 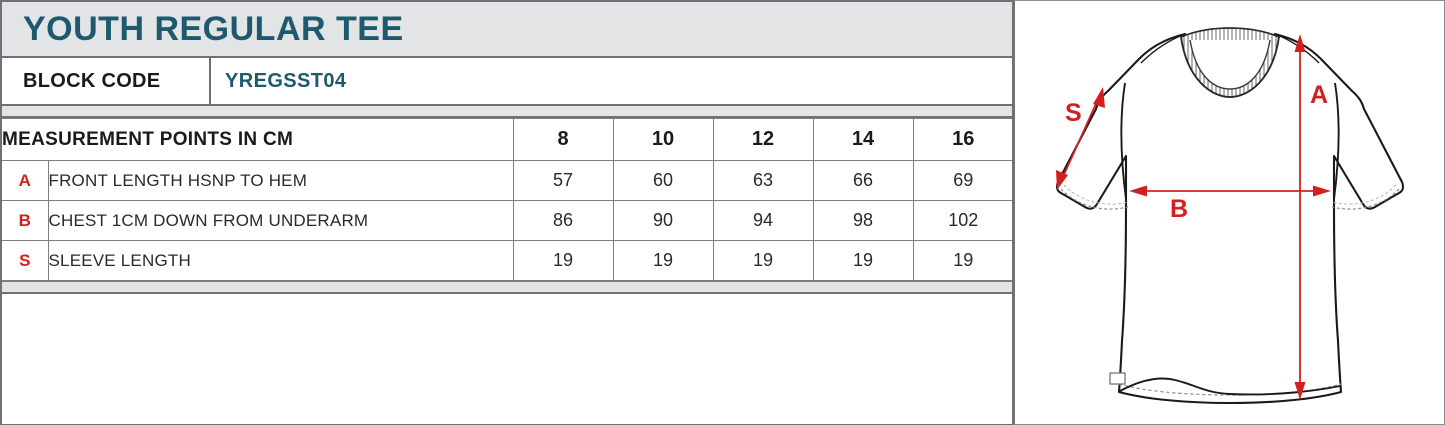 I want to click on row-code-b: B, so click(x=25, y=220).